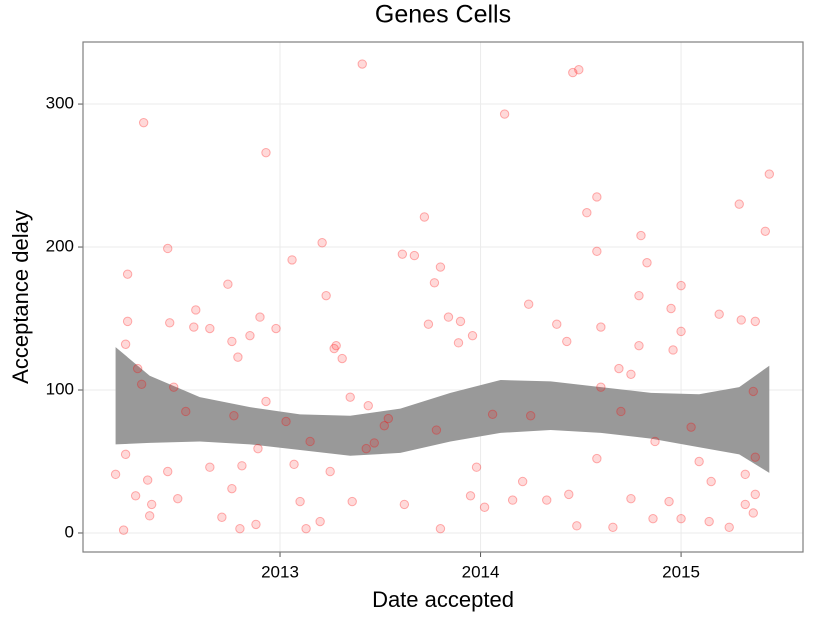  What do you see at coordinates (60, 388) in the screenshot?
I see `y-tick-label: 100` at bounding box center [60, 388].